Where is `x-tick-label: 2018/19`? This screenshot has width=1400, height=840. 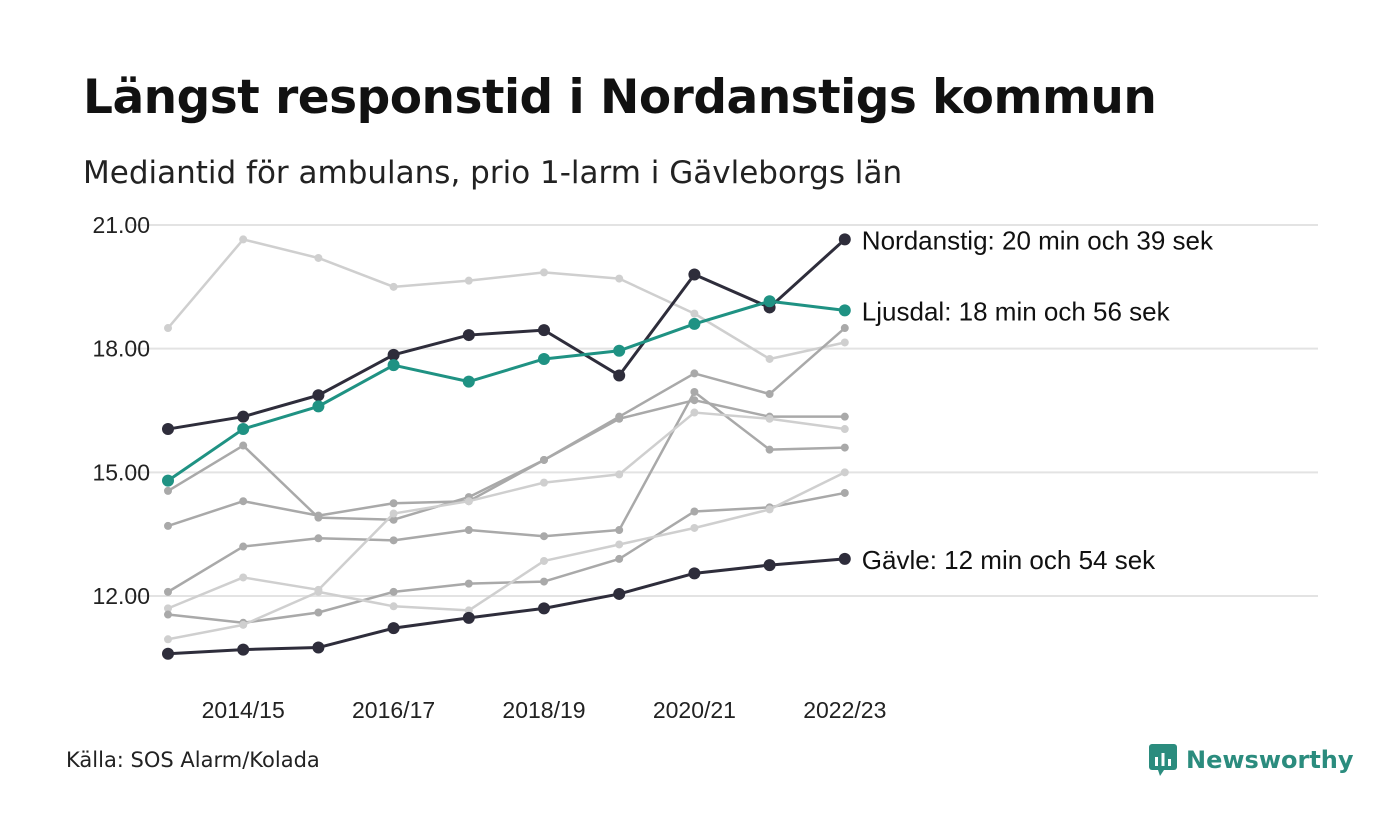
x-tick-label: 2018/19 is located at coordinates (543, 710).